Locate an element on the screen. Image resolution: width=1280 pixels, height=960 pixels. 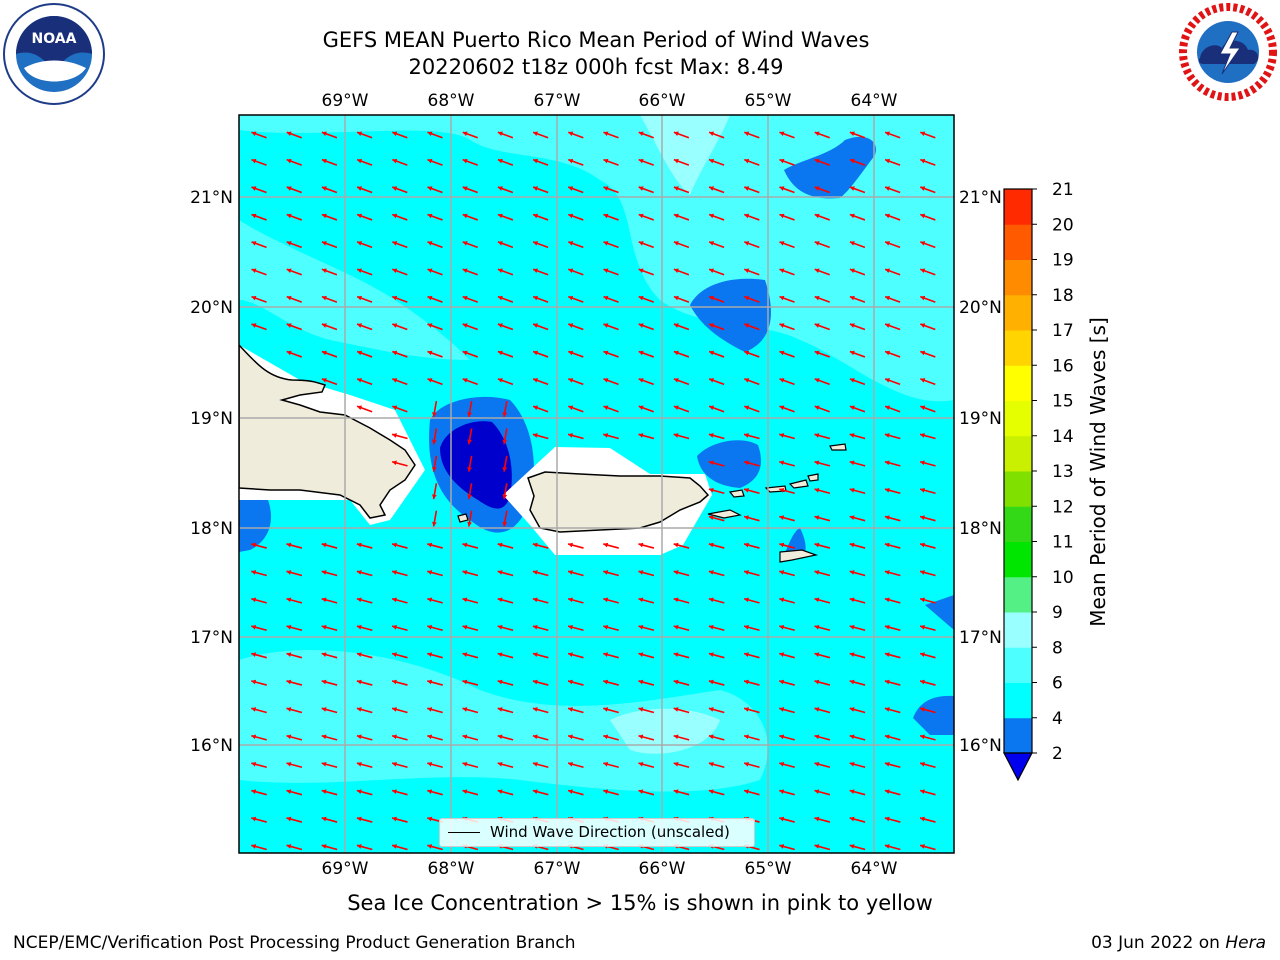
legend-line-swatch is located at coordinates (464, 832).